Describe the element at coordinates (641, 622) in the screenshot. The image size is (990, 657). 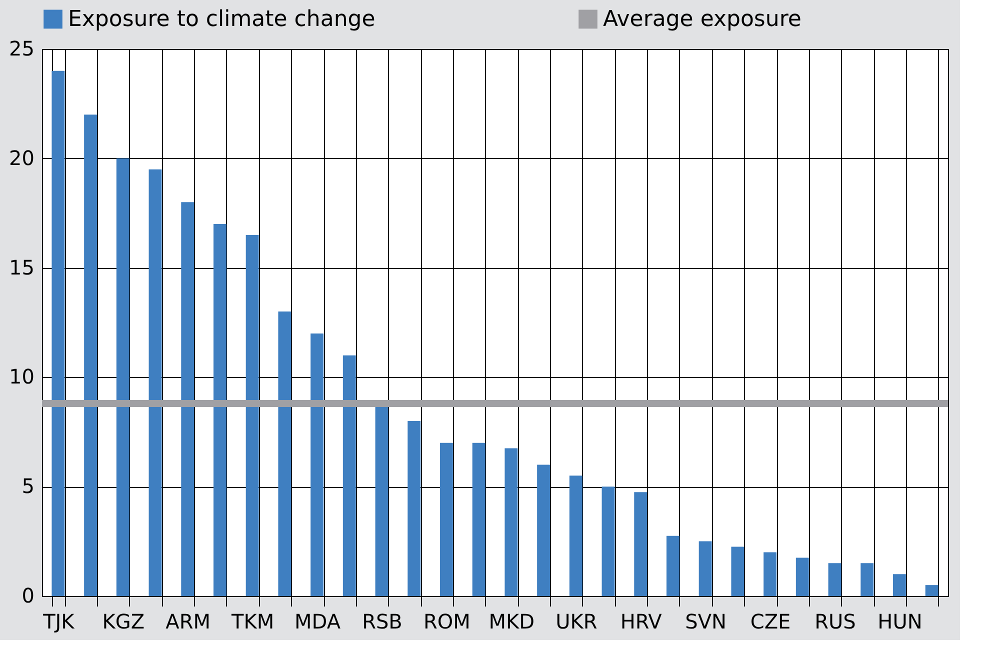
I see `x-tick-label: HRV` at that location.